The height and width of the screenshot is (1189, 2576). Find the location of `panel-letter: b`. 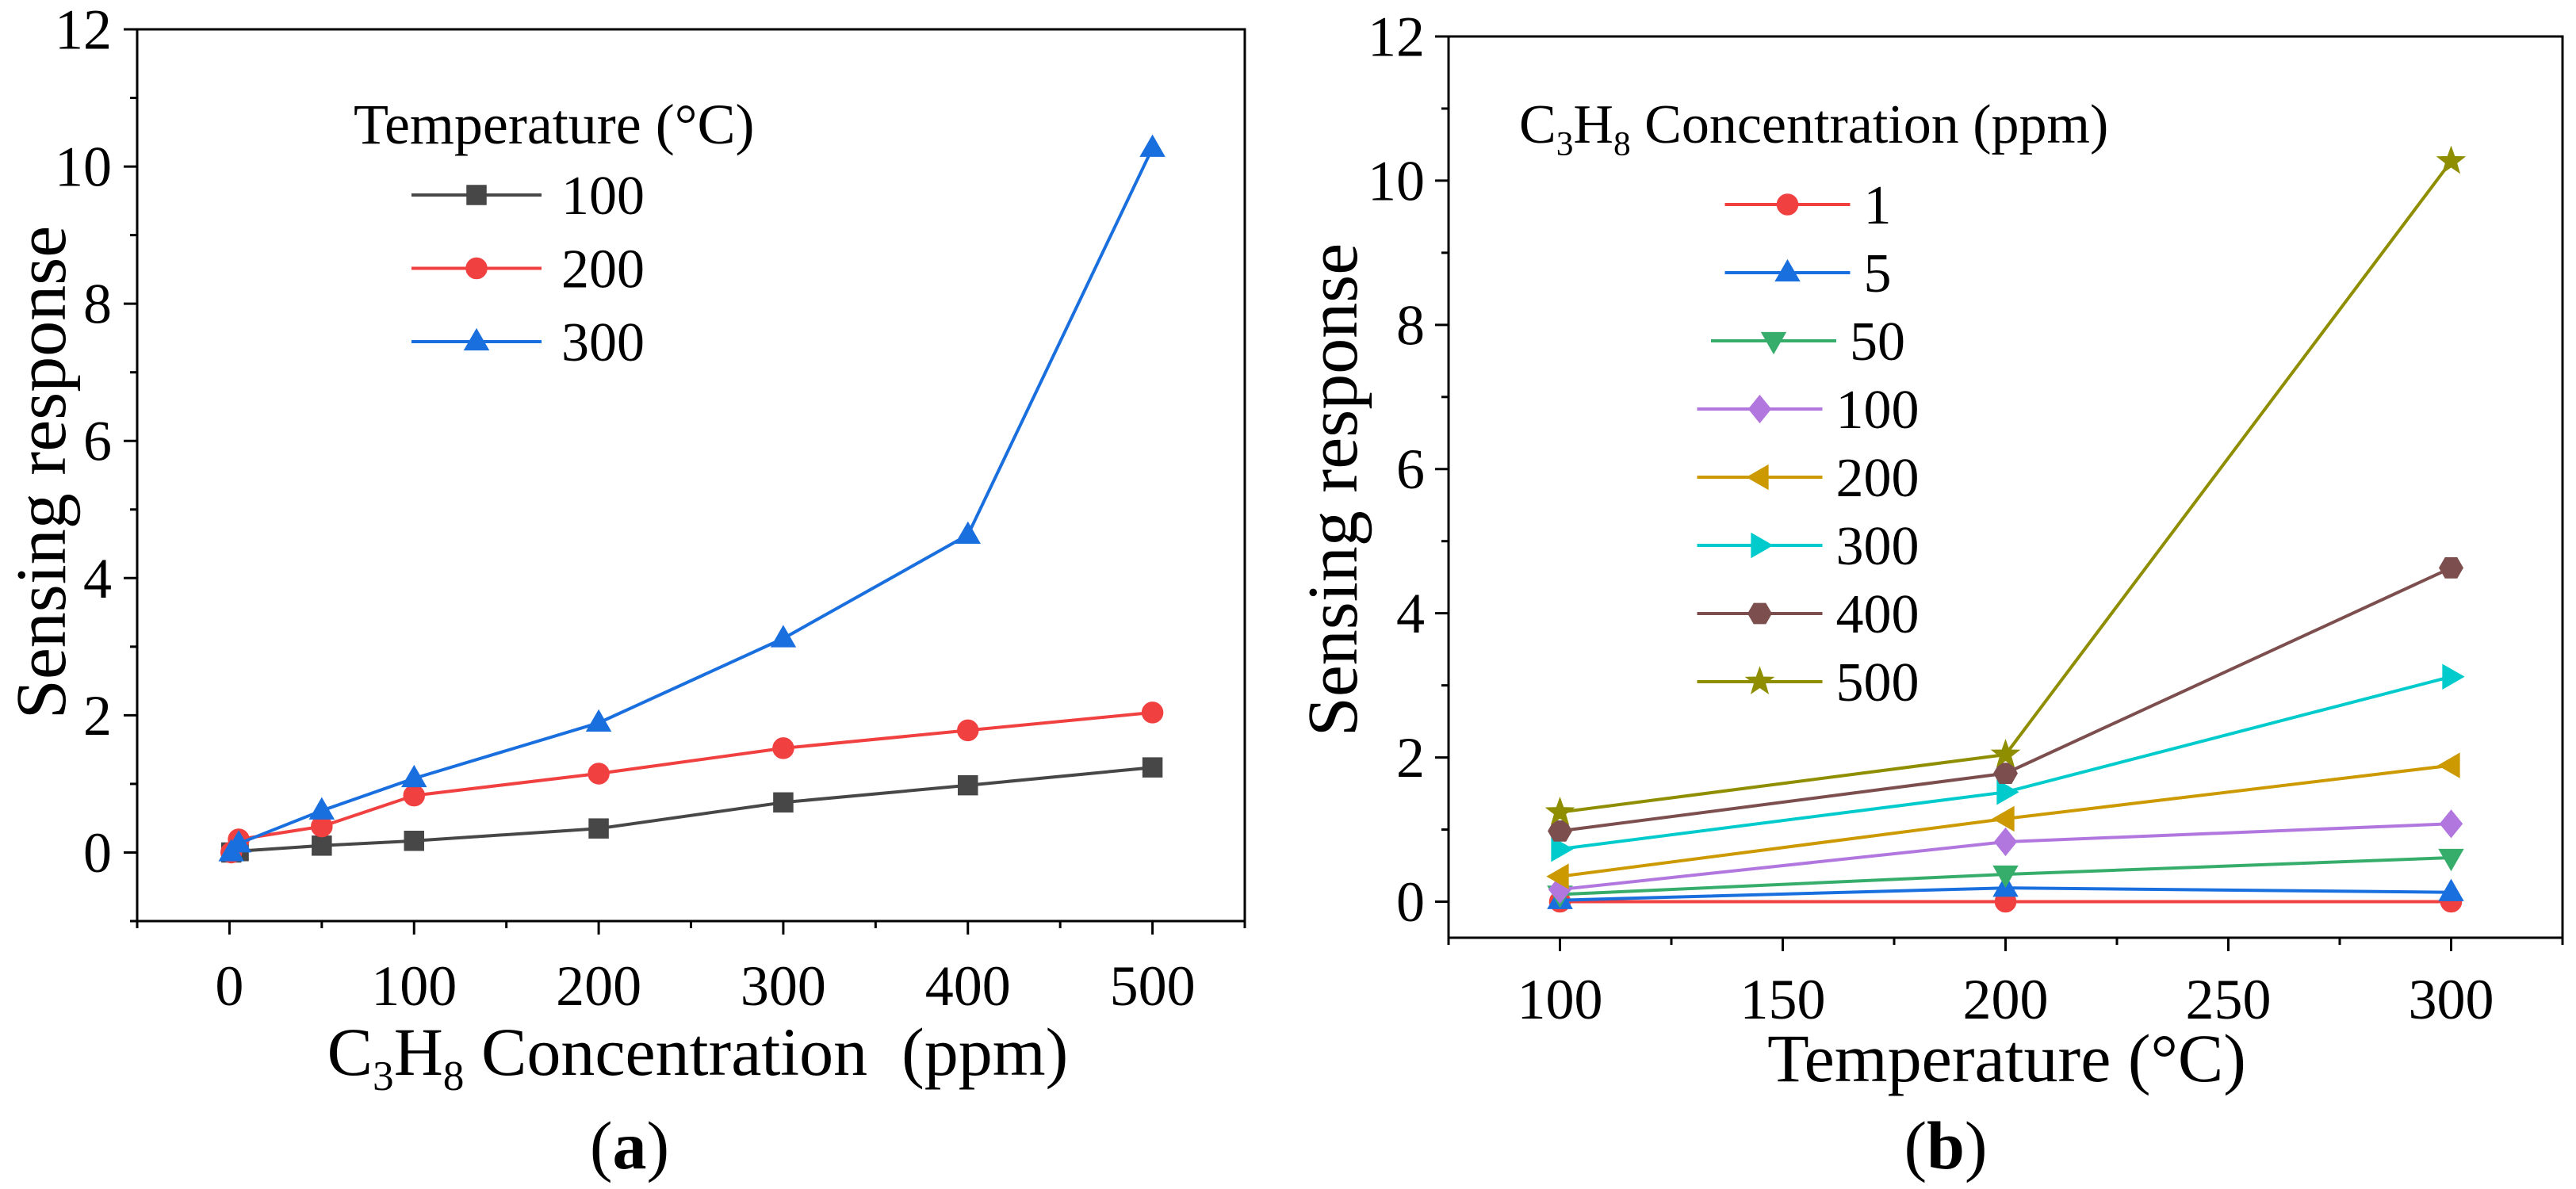

panel-letter: b is located at coordinates (1946, 1145).